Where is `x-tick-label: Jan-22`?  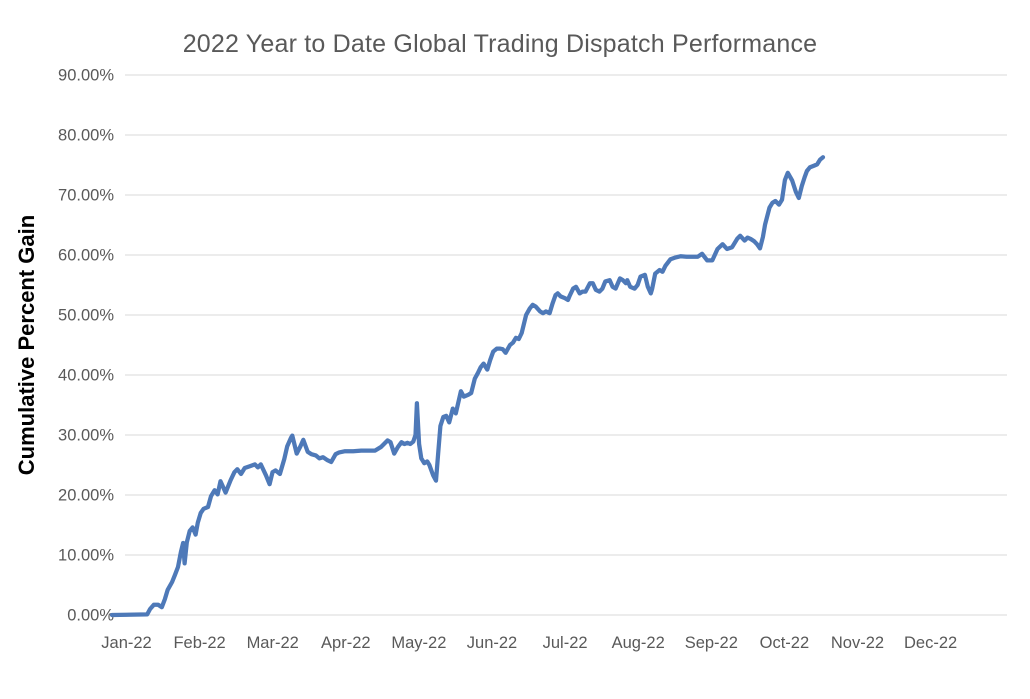 x-tick-label: Jan-22 is located at coordinates (126, 643).